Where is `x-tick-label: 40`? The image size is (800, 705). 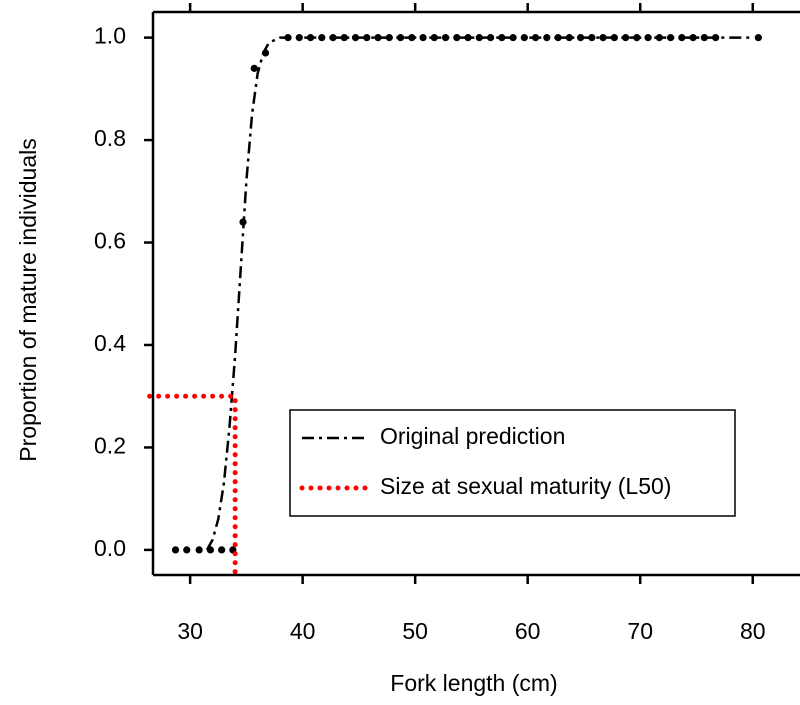 x-tick-label: 40 is located at coordinates (303, 631).